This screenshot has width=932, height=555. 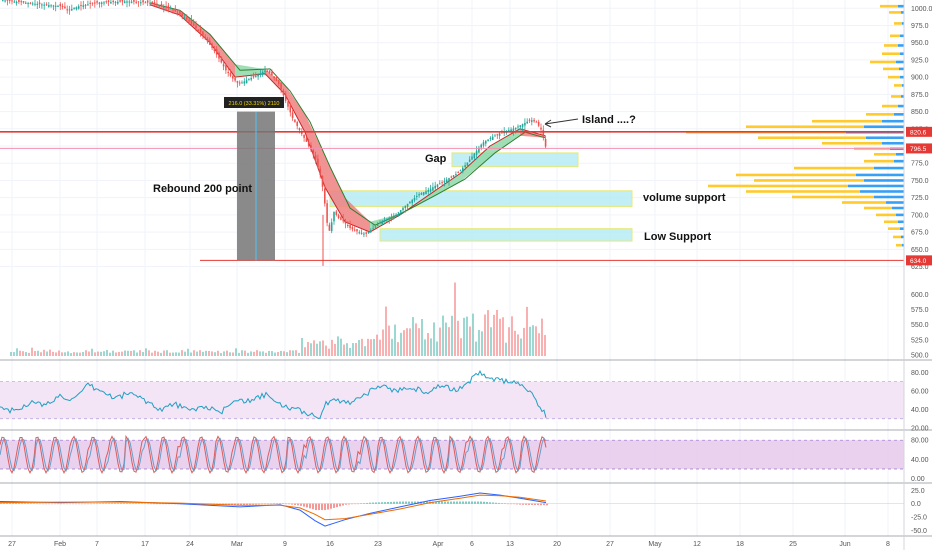 I want to click on time-tick-9: Apr, so click(x=439, y=544).